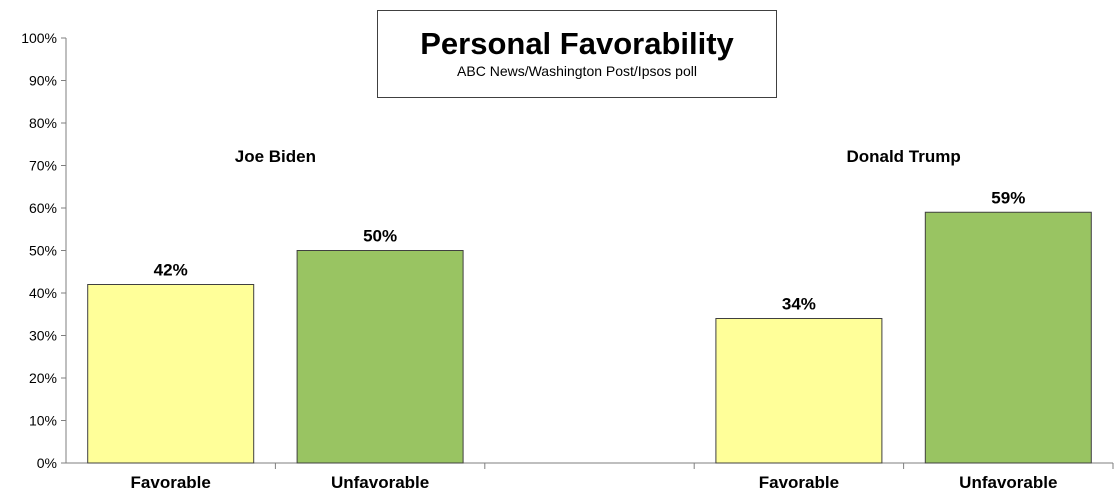  What do you see at coordinates (43, 336) in the screenshot?
I see `y-tick-label: 30%` at bounding box center [43, 336].